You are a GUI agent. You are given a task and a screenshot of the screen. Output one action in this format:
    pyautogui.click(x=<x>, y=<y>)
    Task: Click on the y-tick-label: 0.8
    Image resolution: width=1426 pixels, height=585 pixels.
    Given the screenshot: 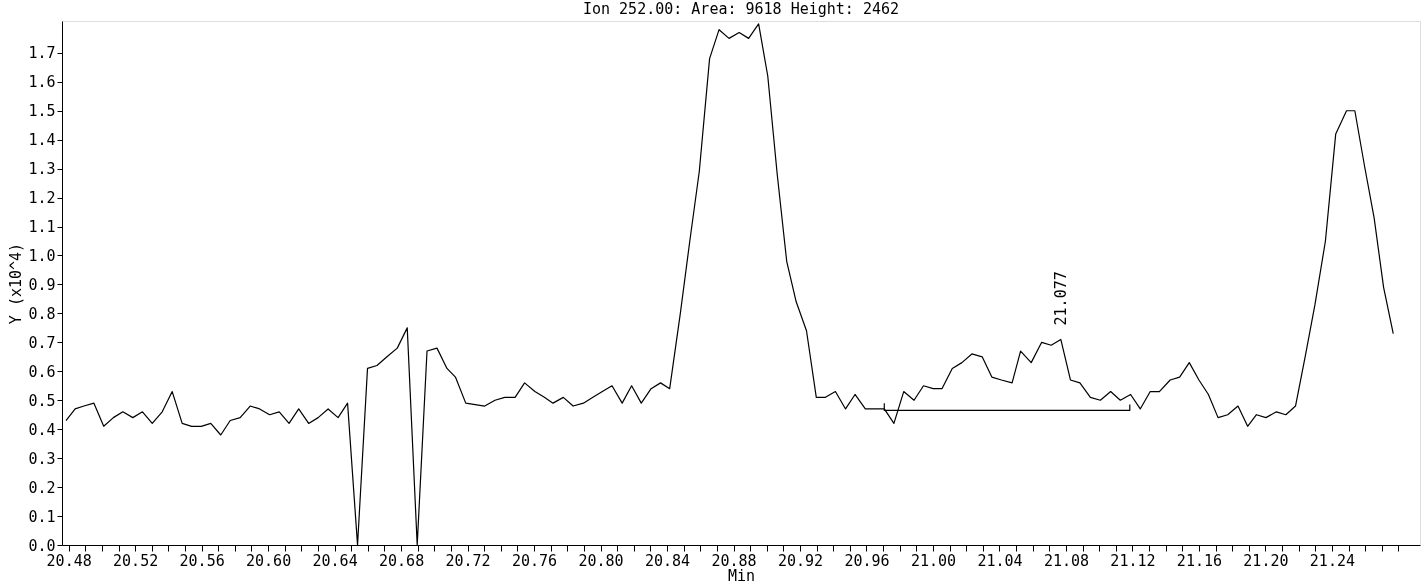 What is the action you would take?
    pyautogui.click(x=42, y=313)
    